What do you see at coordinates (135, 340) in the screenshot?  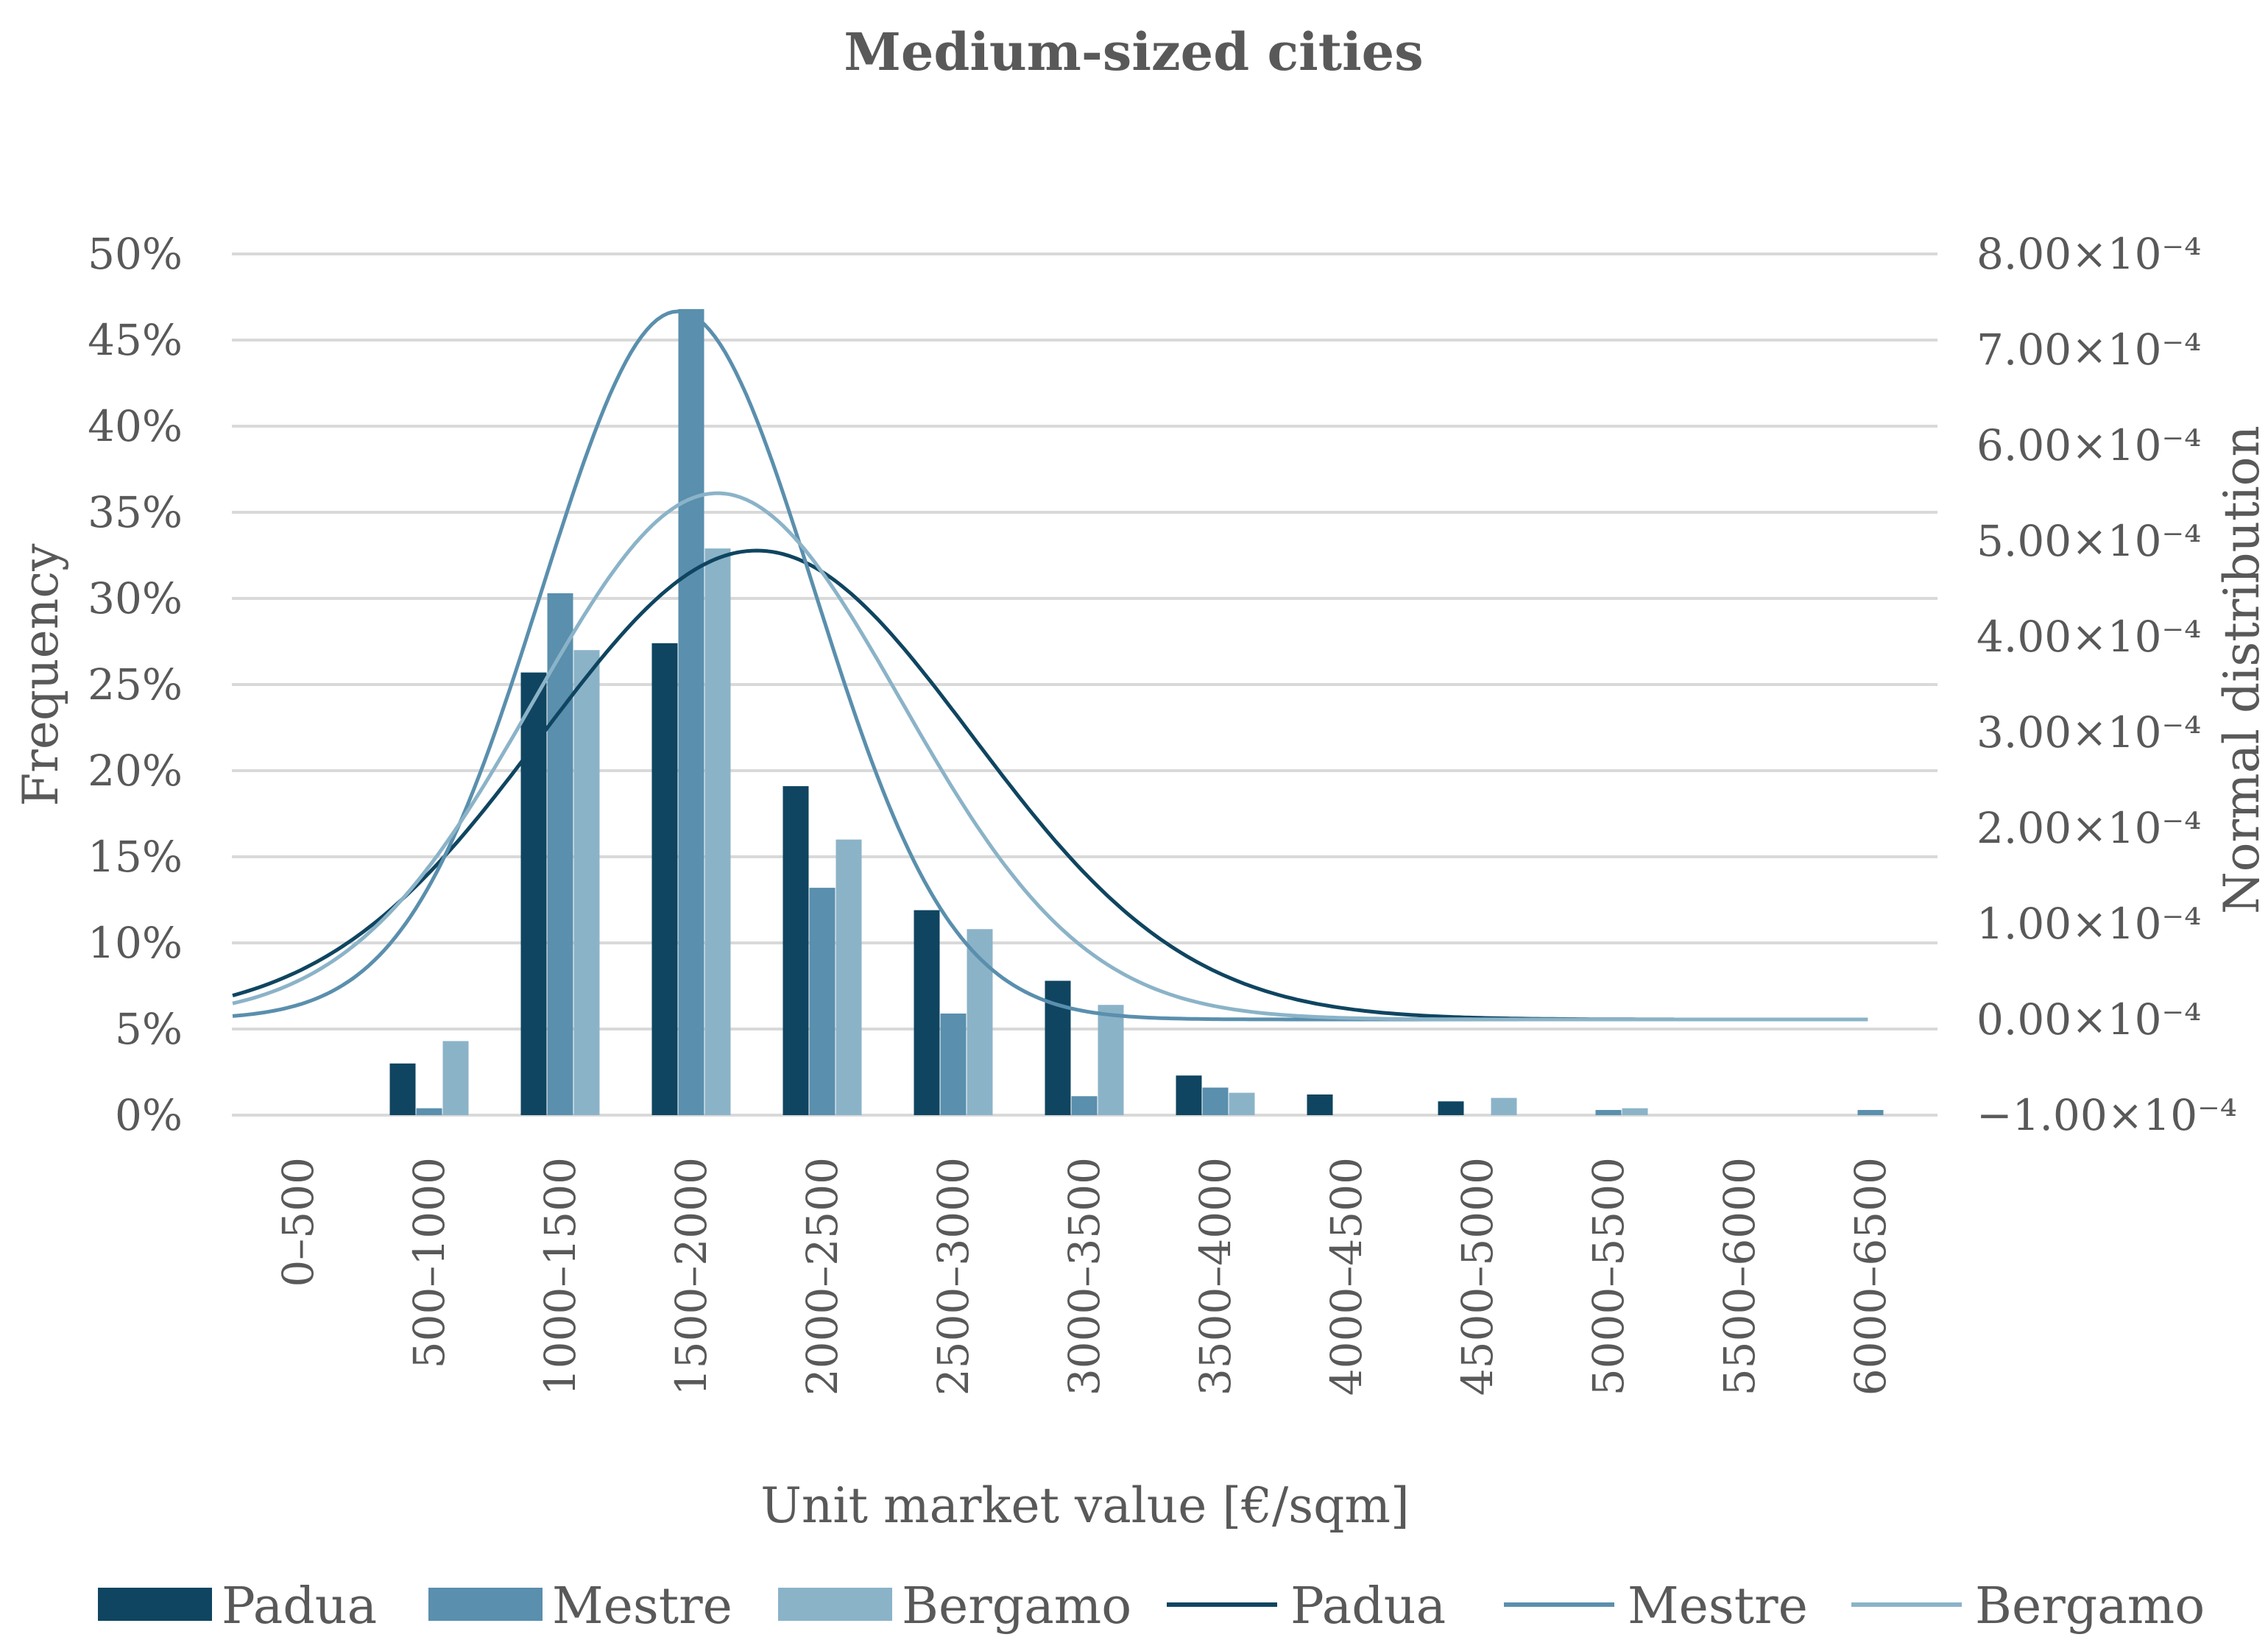 I see `y-tick-label: 45%` at bounding box center [135, 340].